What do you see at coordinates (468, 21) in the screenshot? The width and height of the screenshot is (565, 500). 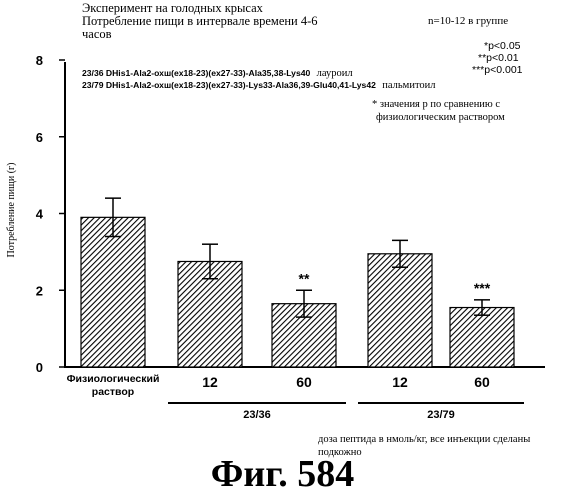 I see `group-size-label: n=10-12 в группе` at bounding box center [468, 21].